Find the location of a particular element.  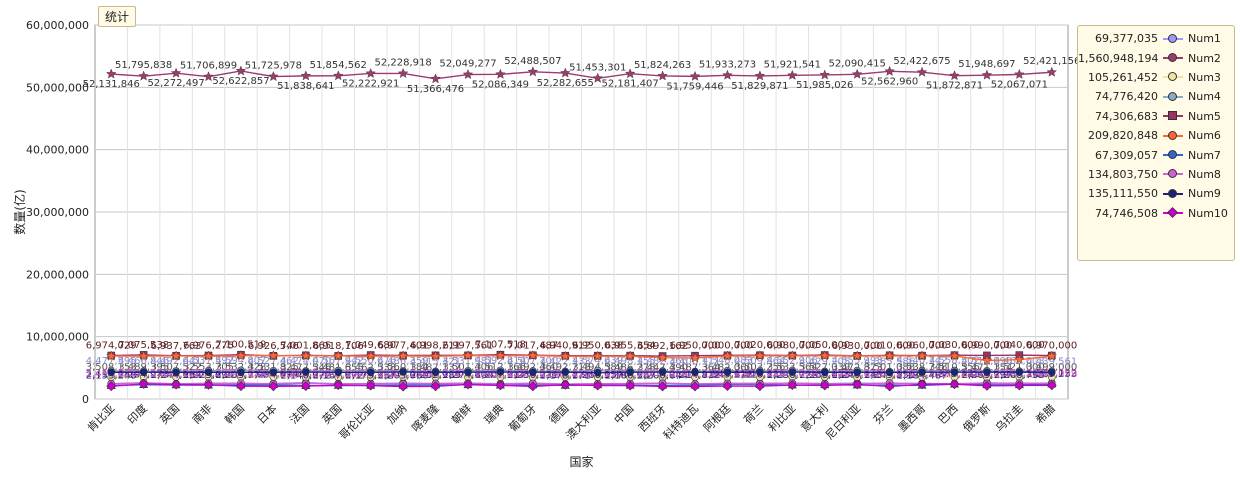

legend-label: Num7 is located at coordinates (1204, 155).